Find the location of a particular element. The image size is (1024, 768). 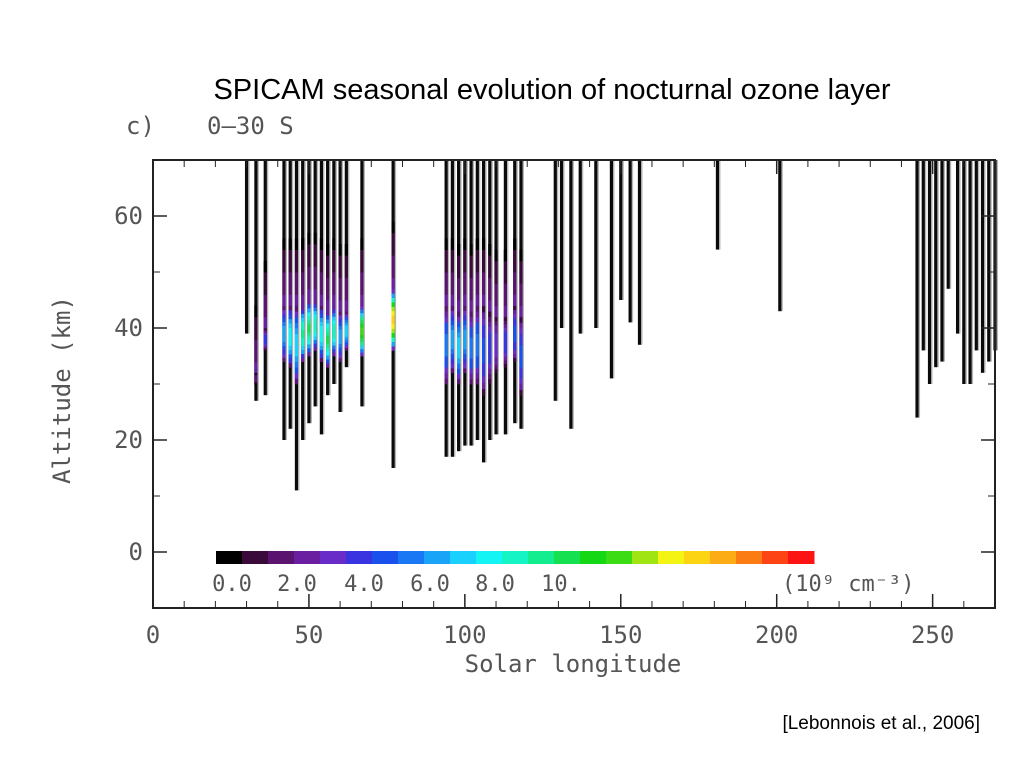

chart-subtitle: 0–30 S is located at coordinates (250, 126).